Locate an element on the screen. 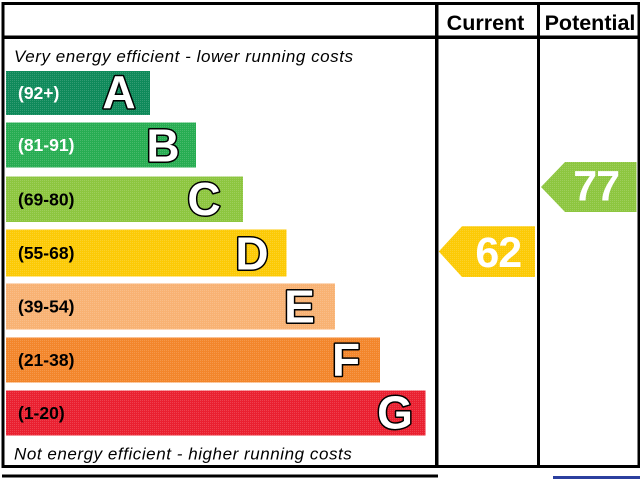 The height and width of the screenshot is (479, 640). svg-text: (39-54) is located at coordinates (46, 307).